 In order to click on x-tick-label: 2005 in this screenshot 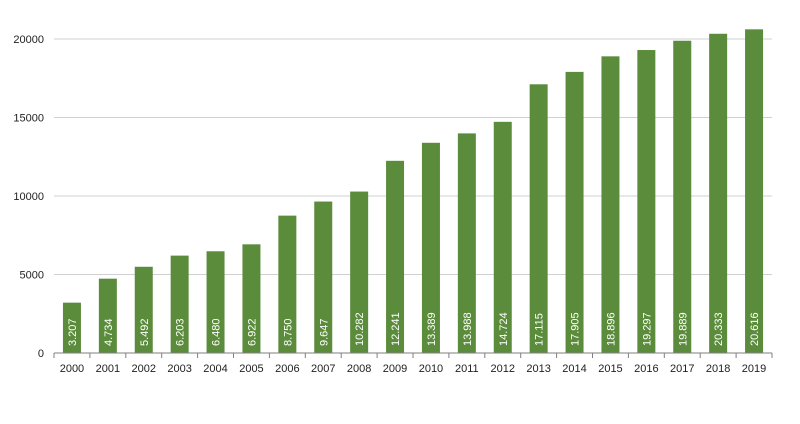, I will do `click(251, 369)`.